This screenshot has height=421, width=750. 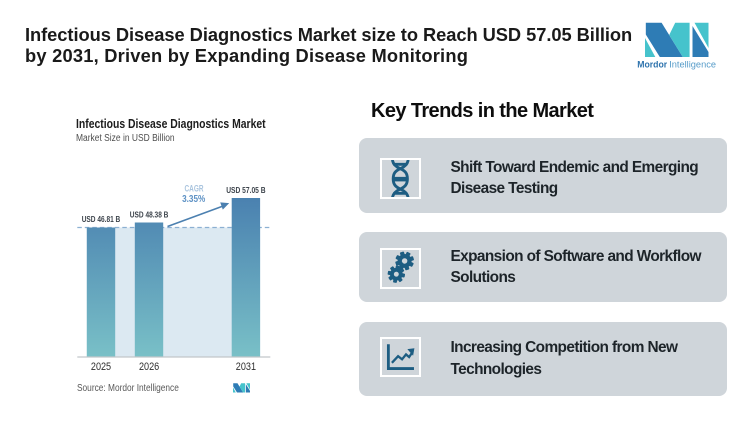 What do you see at coordinates (652, 65) in the screenshot?
I see `svg-text: Mordor` at bounding box center [652, 65].